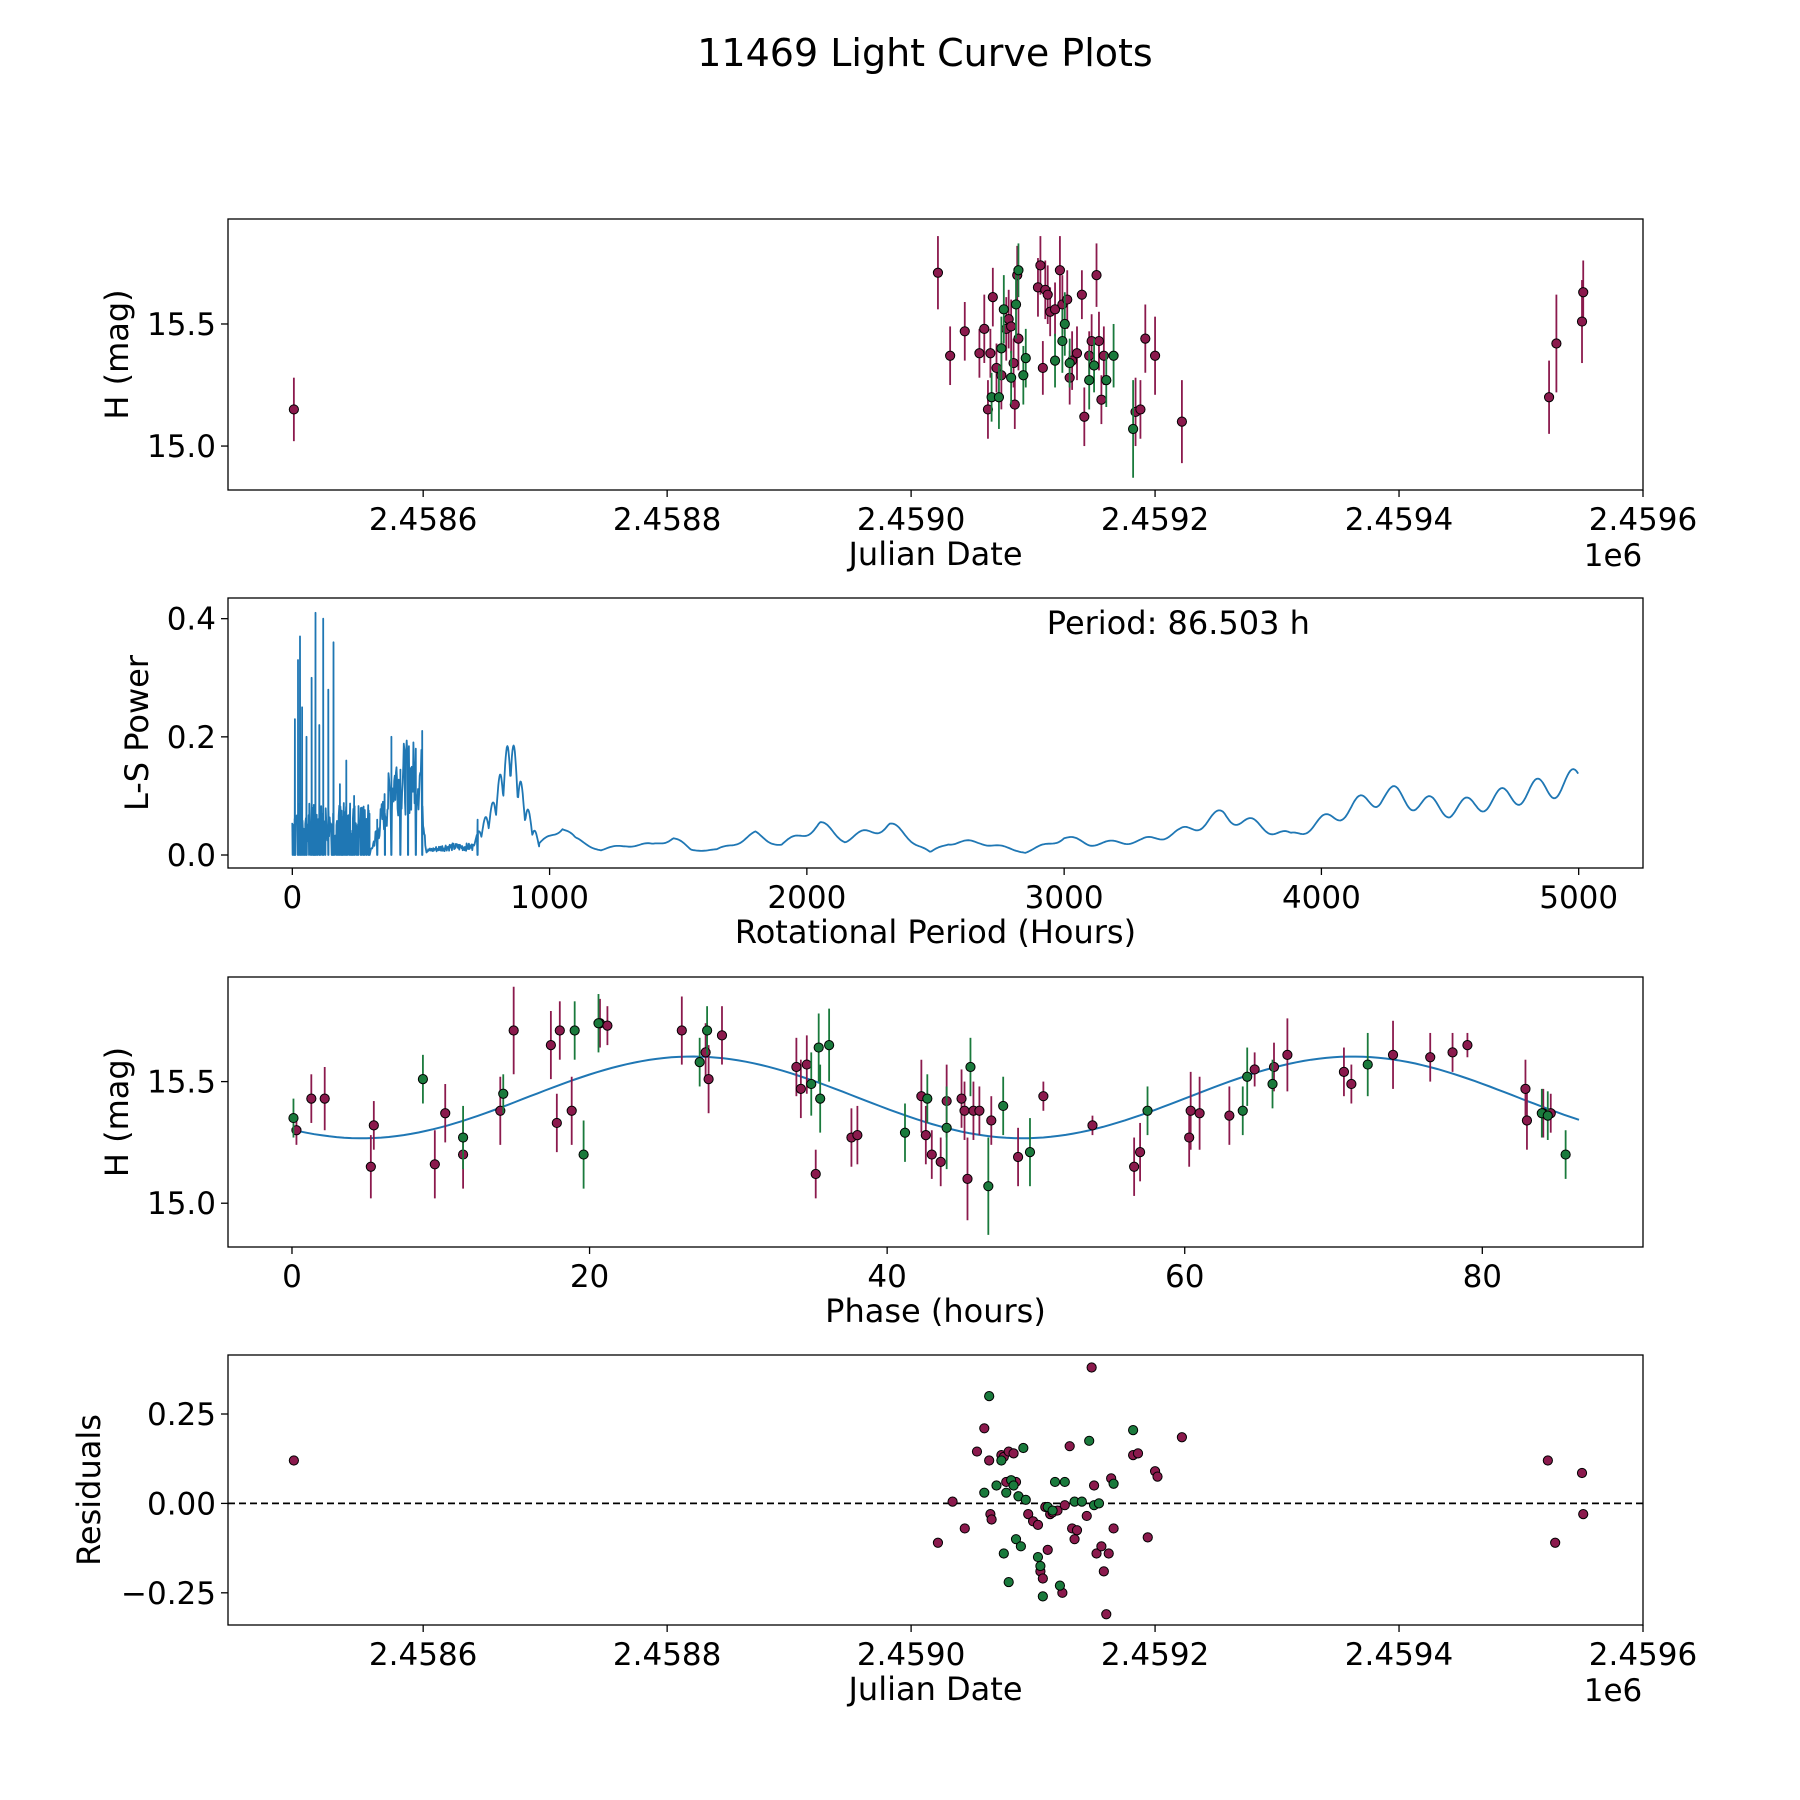  I want to click on x-tick-label: 2.4588, so click(667, 520).